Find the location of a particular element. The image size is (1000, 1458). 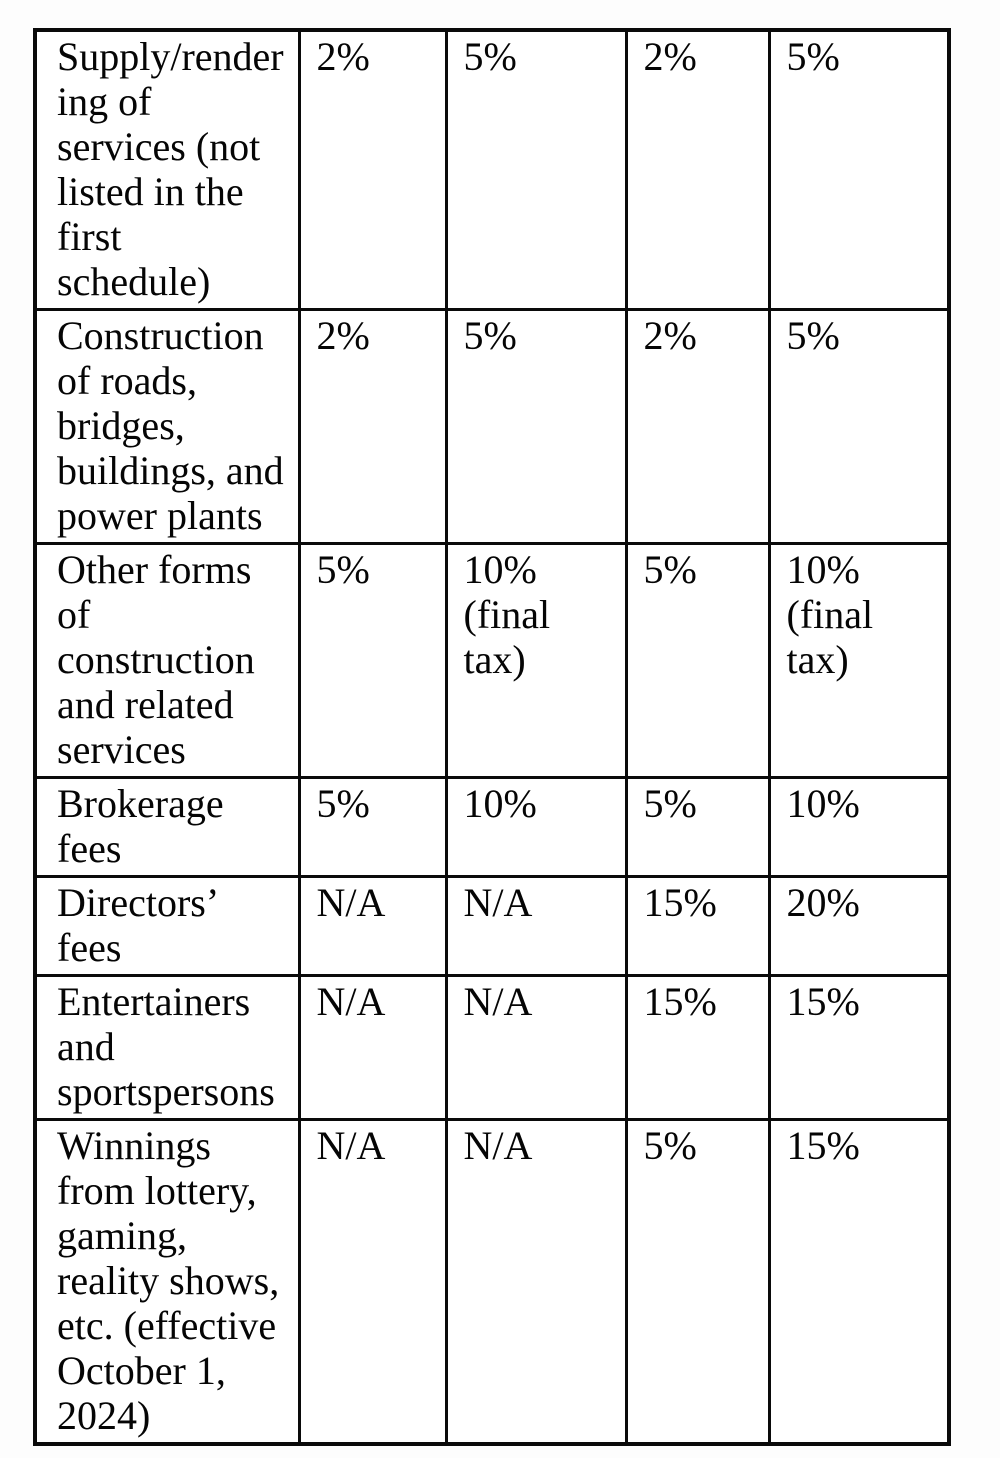

table-row: Directors’ fees N/A N/A 15% 20% is located at coordinates (492, 926).